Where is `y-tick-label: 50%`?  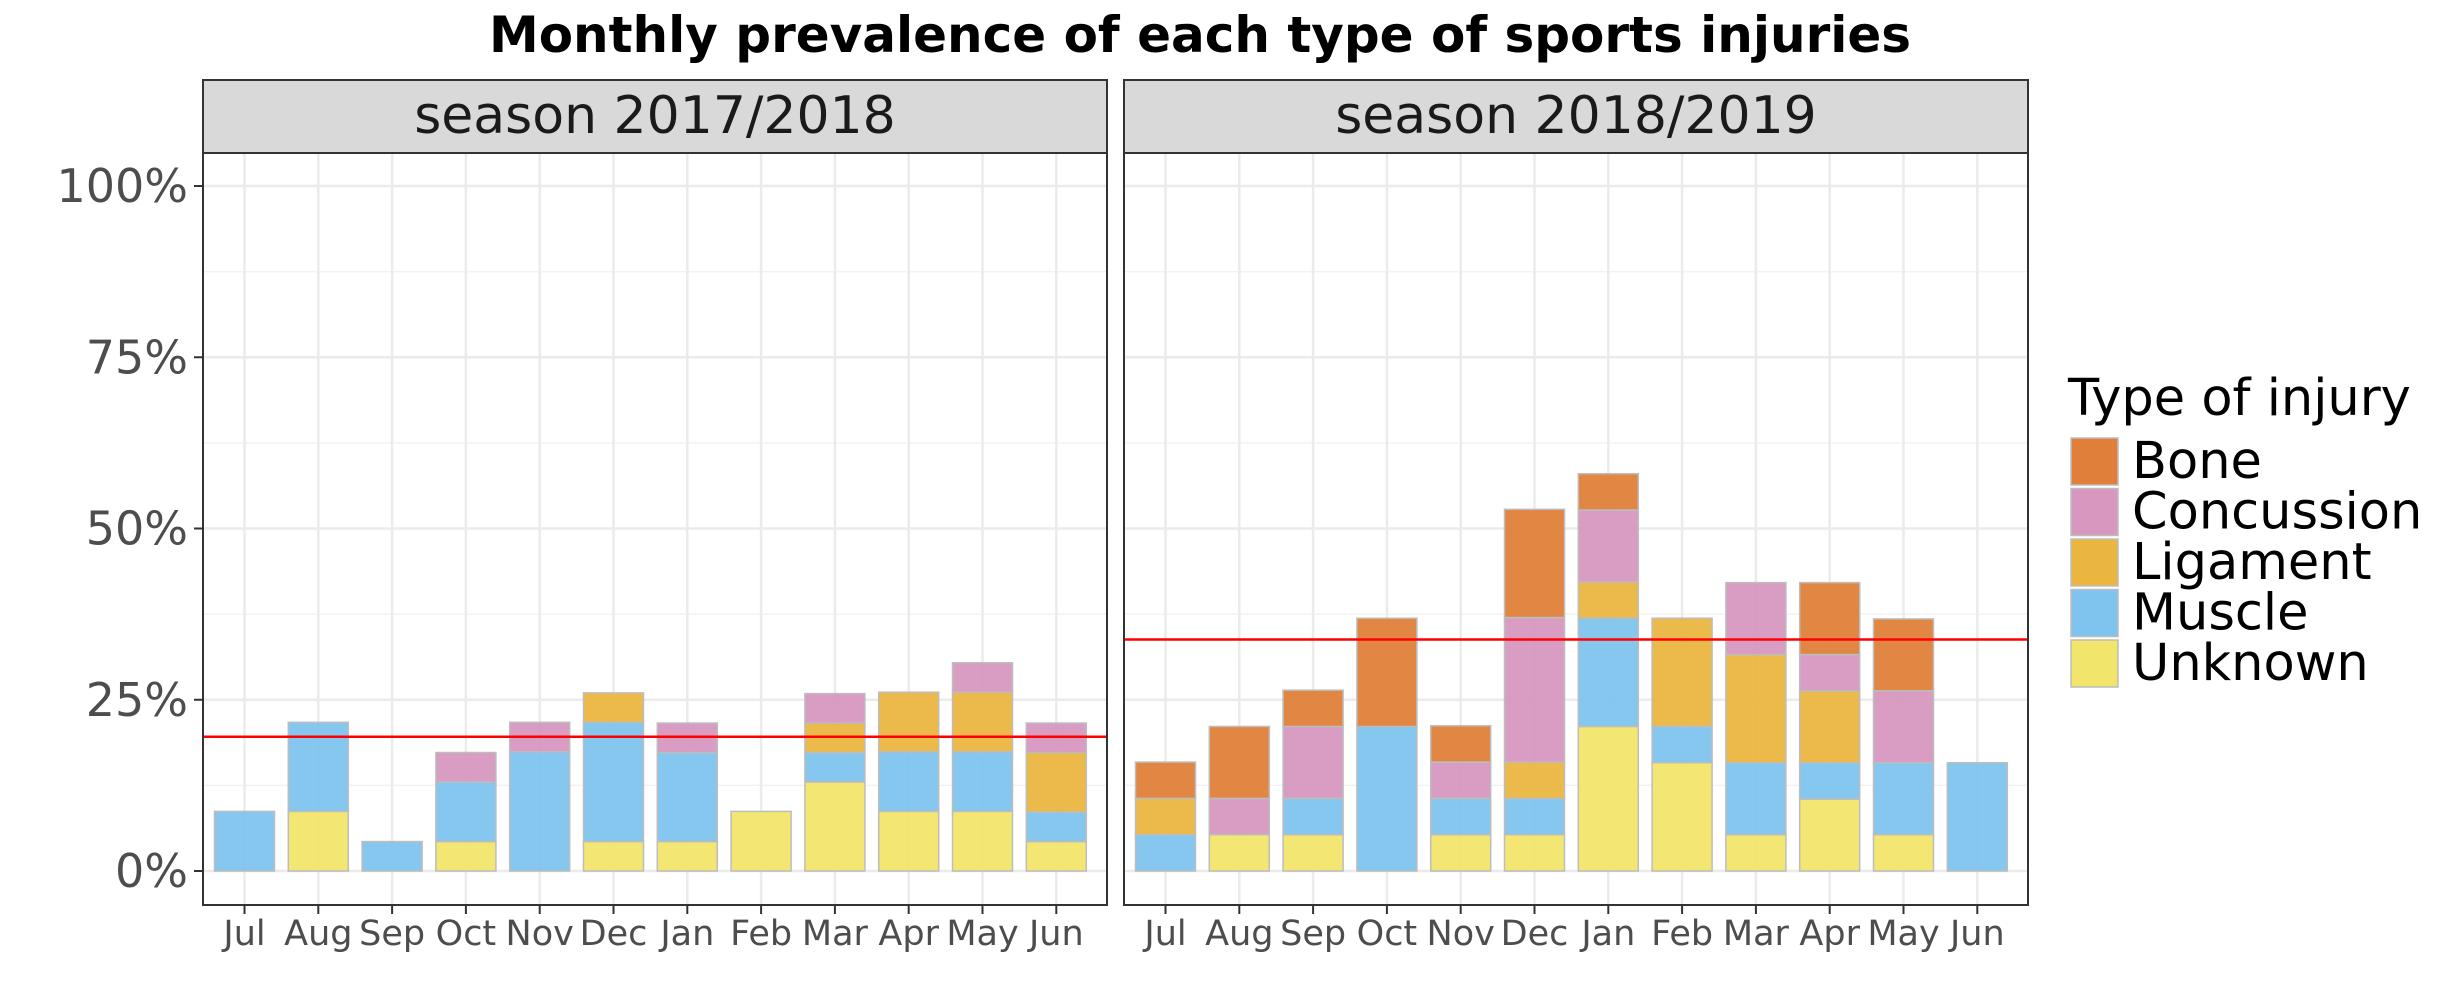
y-tick-label: 50% is located at coordinates (137, 529).